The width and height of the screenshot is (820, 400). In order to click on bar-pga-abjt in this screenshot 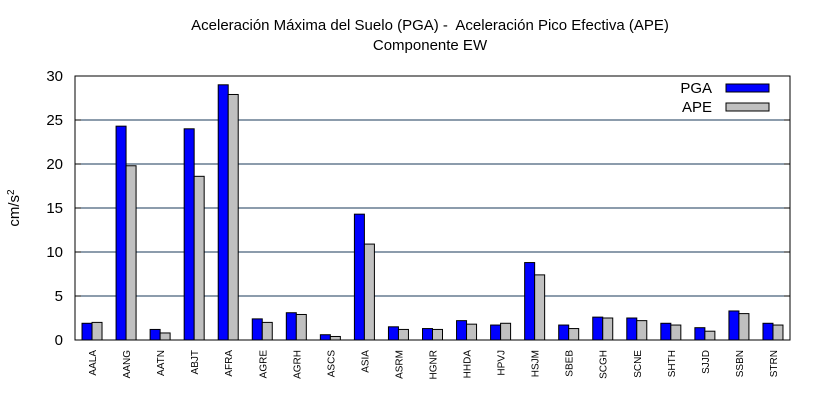, I will do `click(189, 234)`.